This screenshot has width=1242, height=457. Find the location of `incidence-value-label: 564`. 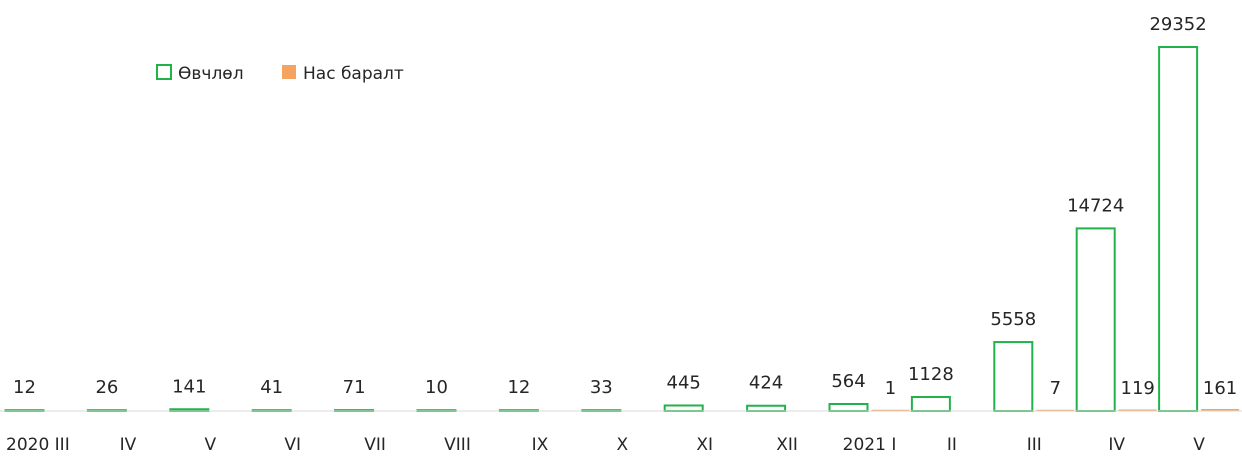

incidence-value-label: 564 is located at coordinates (848, 381).